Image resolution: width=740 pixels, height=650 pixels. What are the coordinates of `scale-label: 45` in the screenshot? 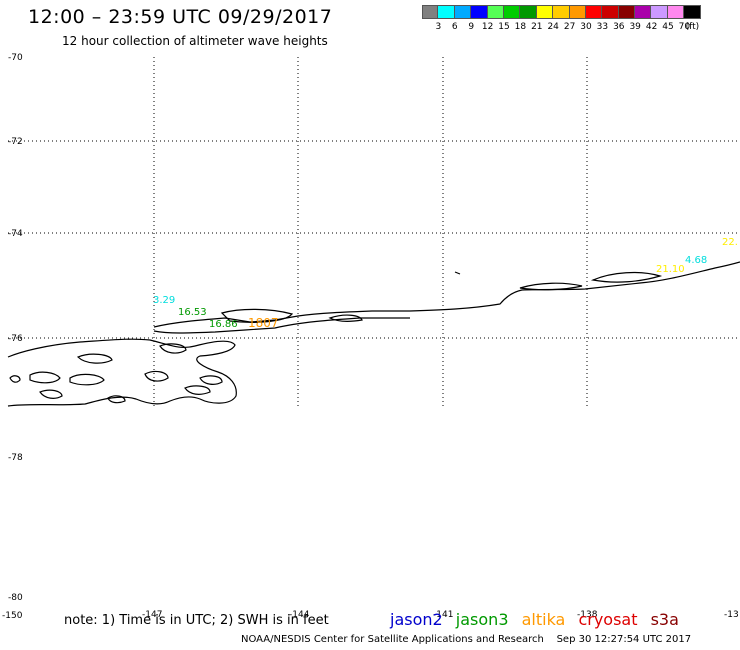 It's located at (668, 27).